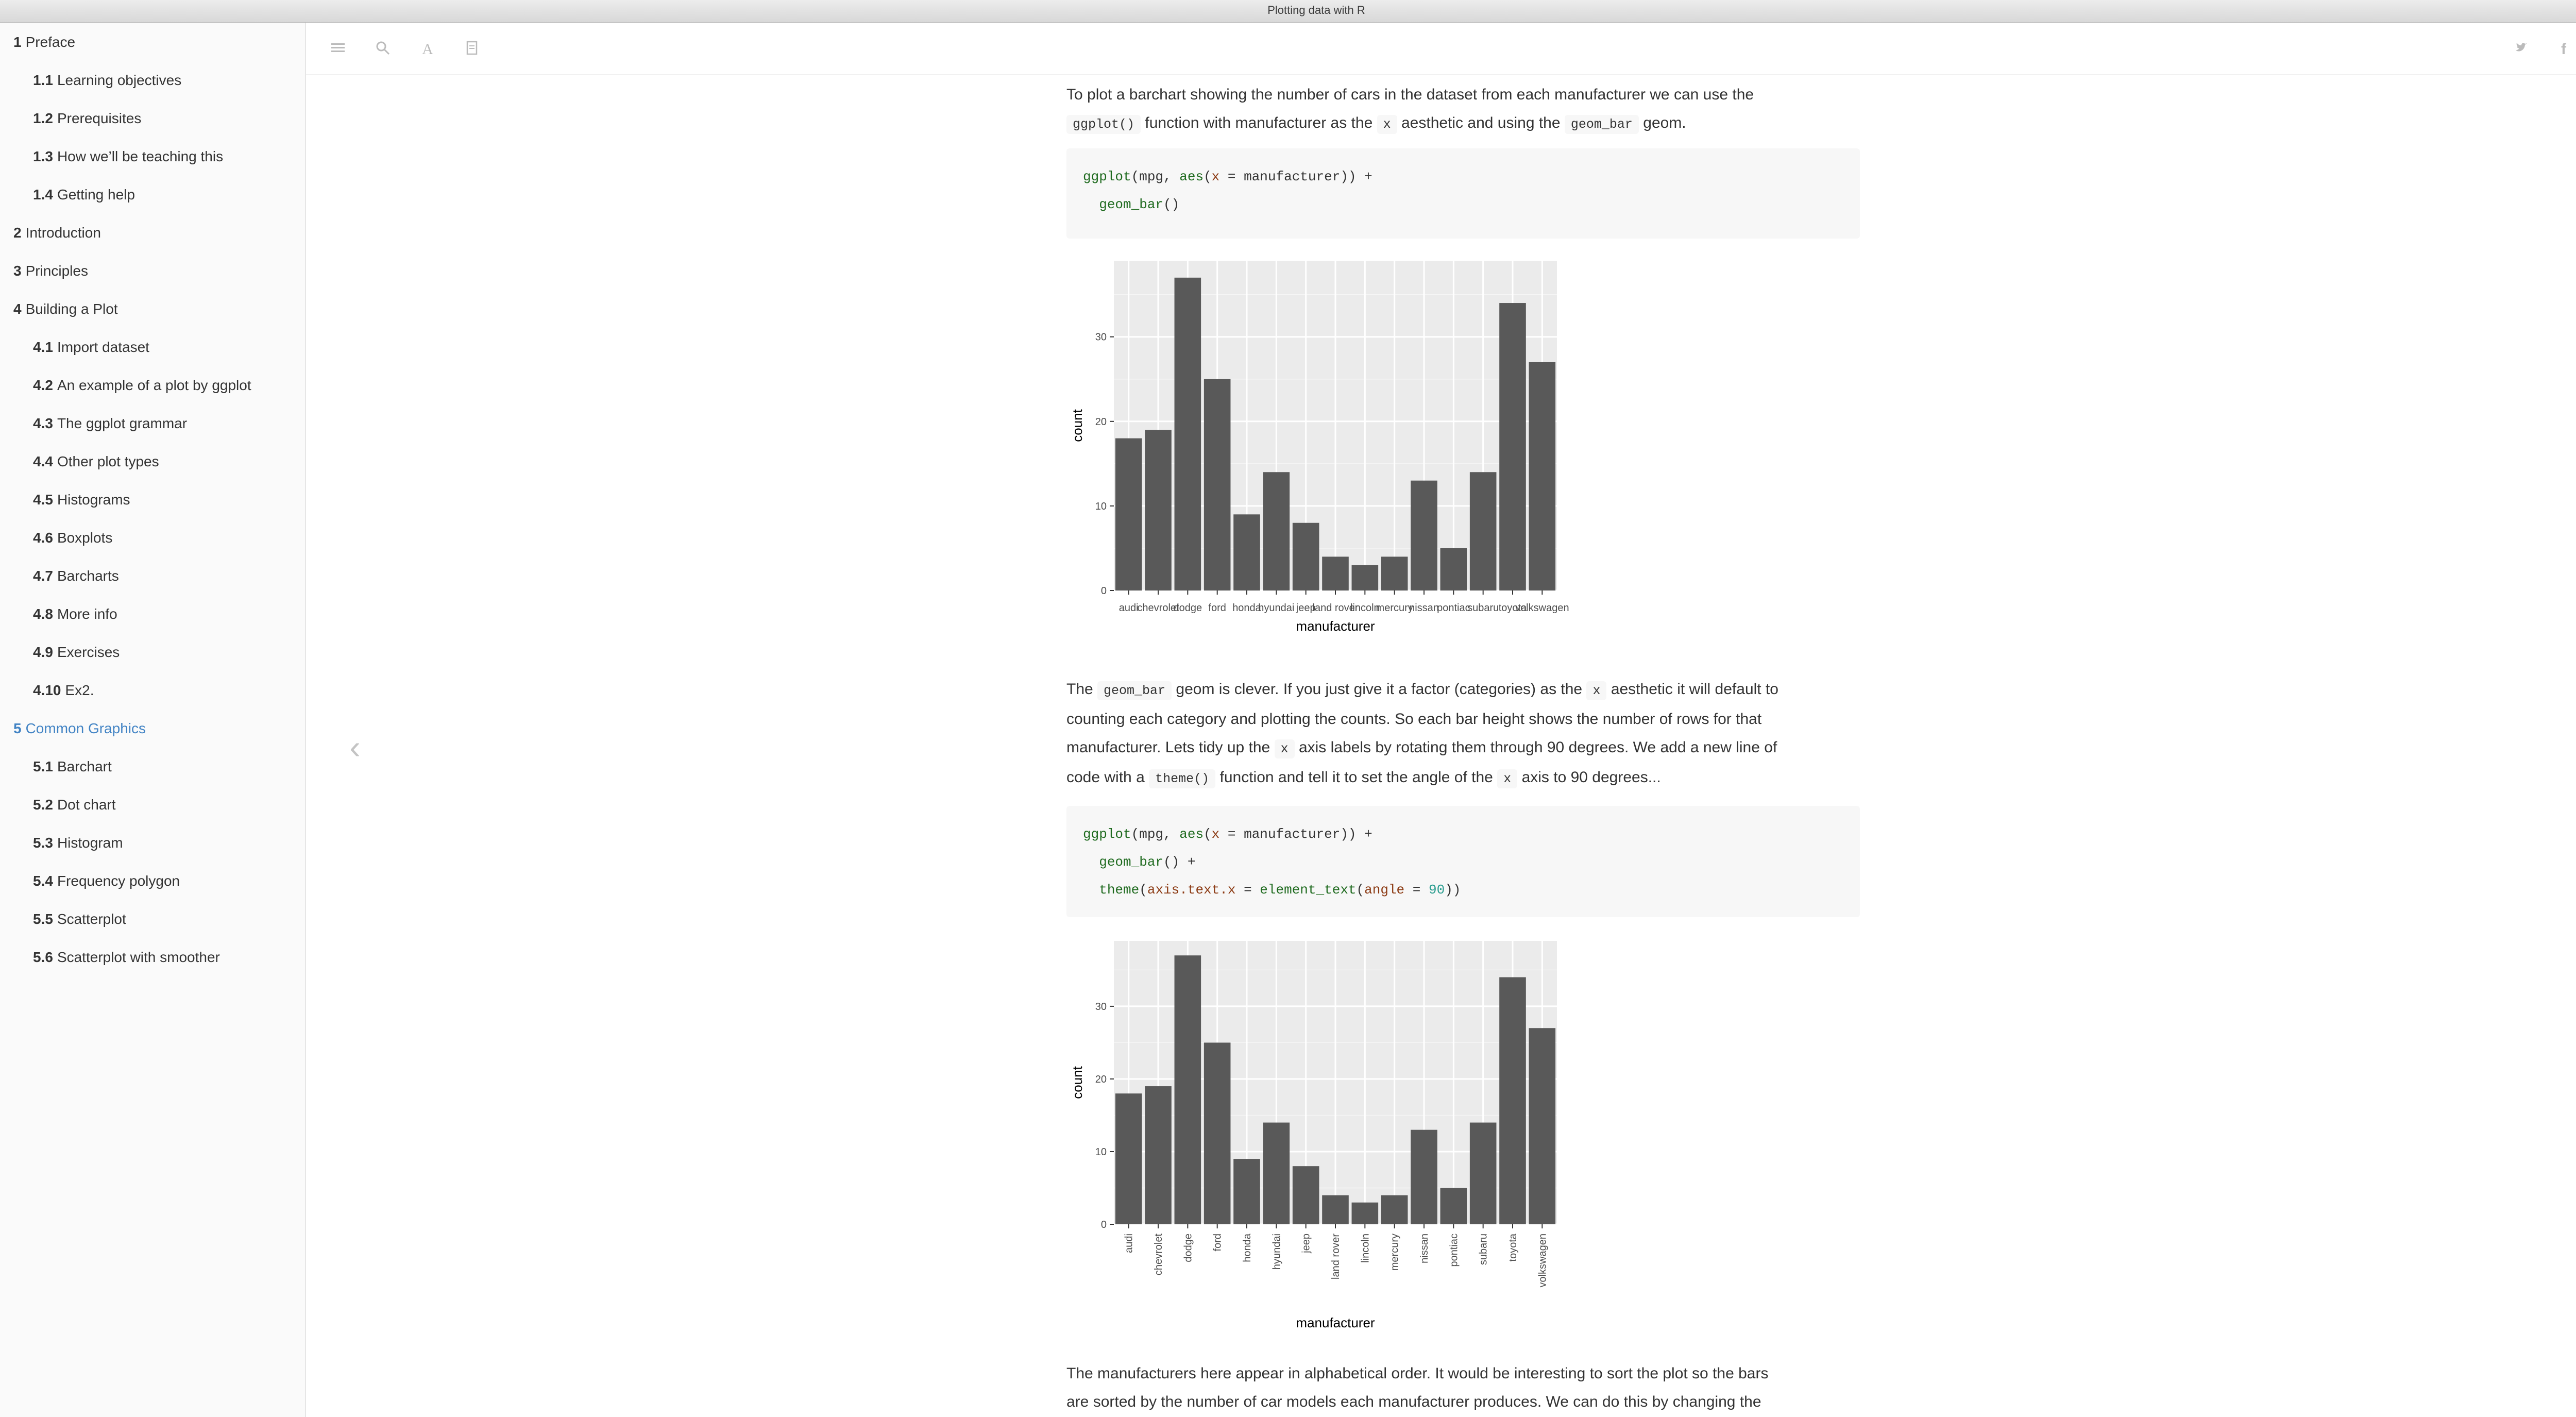 Image resolution: width=2576 pixels, height=1417 pixels. Describe the element at coordinates (78, 843) in the screenshot. I see `toc-item: 5.3 Histogram` at that location.